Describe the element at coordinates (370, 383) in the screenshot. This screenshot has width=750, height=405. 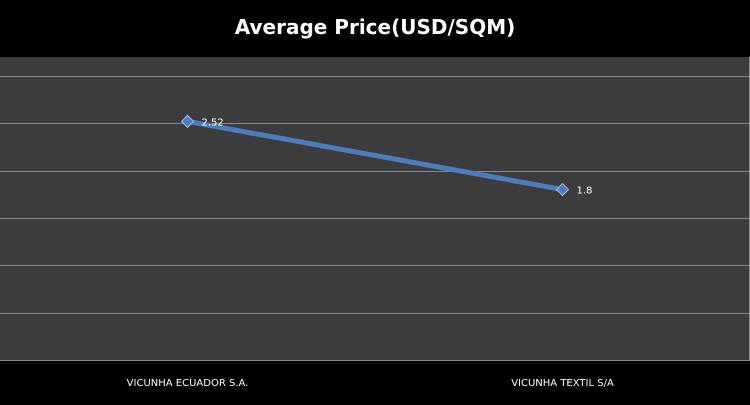
I see `category-axis-labels: VICUNHA ECUADOR S.A. VICUNHA TEXTIL S/A` at that location.